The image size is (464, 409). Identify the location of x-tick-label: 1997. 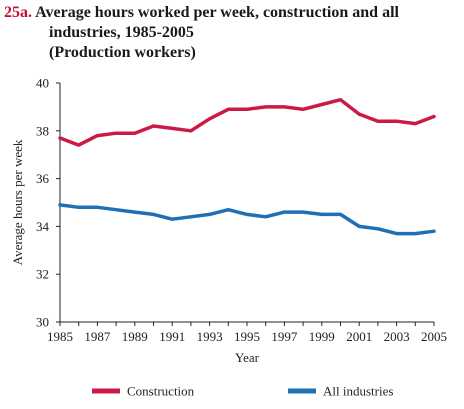
(284, 336).